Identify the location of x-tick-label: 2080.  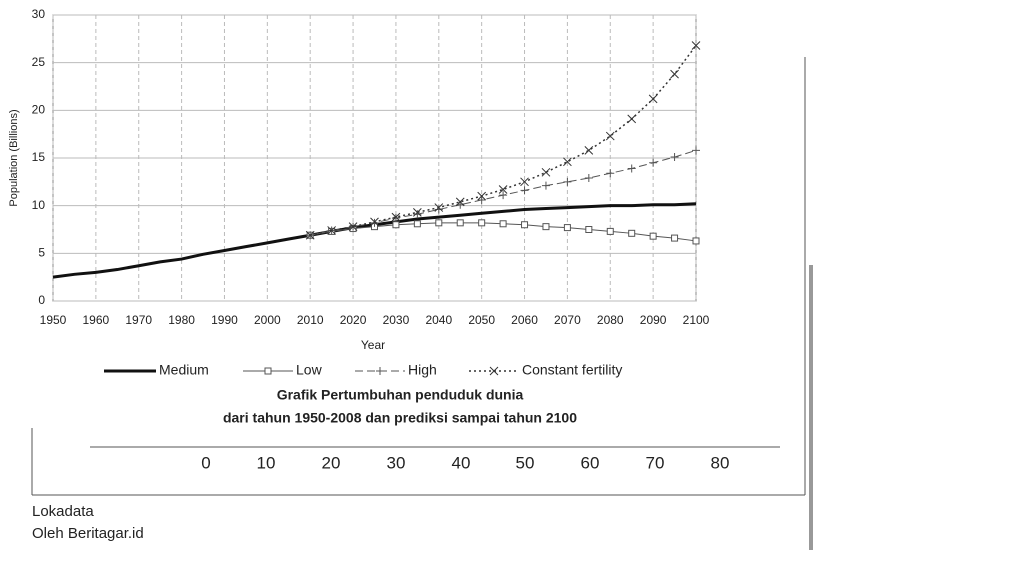
(610, 320).